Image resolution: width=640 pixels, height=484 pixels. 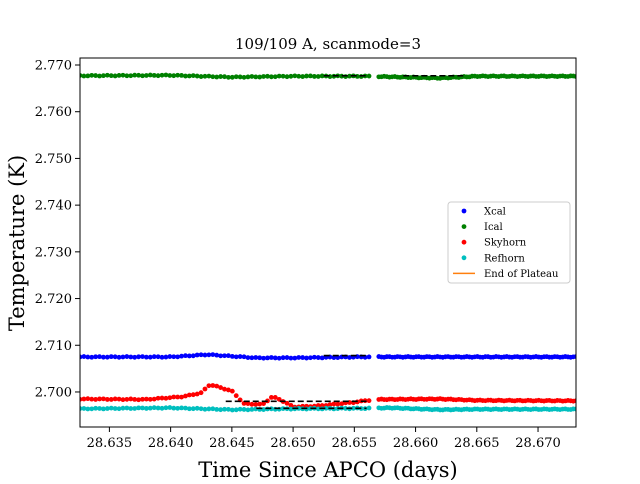 I want to click on x-axis-label: Time Since APCO (days), so click(x=327, y=469).